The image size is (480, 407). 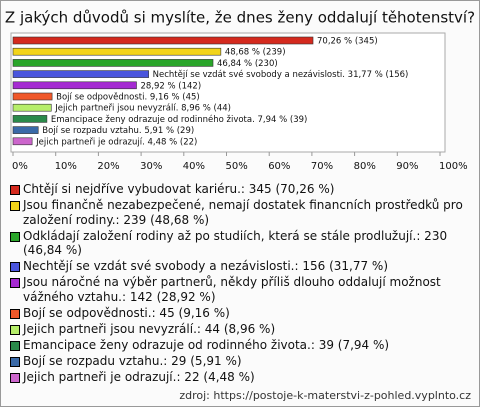 What do you see at coordinates (347, 42) in the screenshot?
I see `value-label: 70,26 % (345)` at bounding box center [347, 42].